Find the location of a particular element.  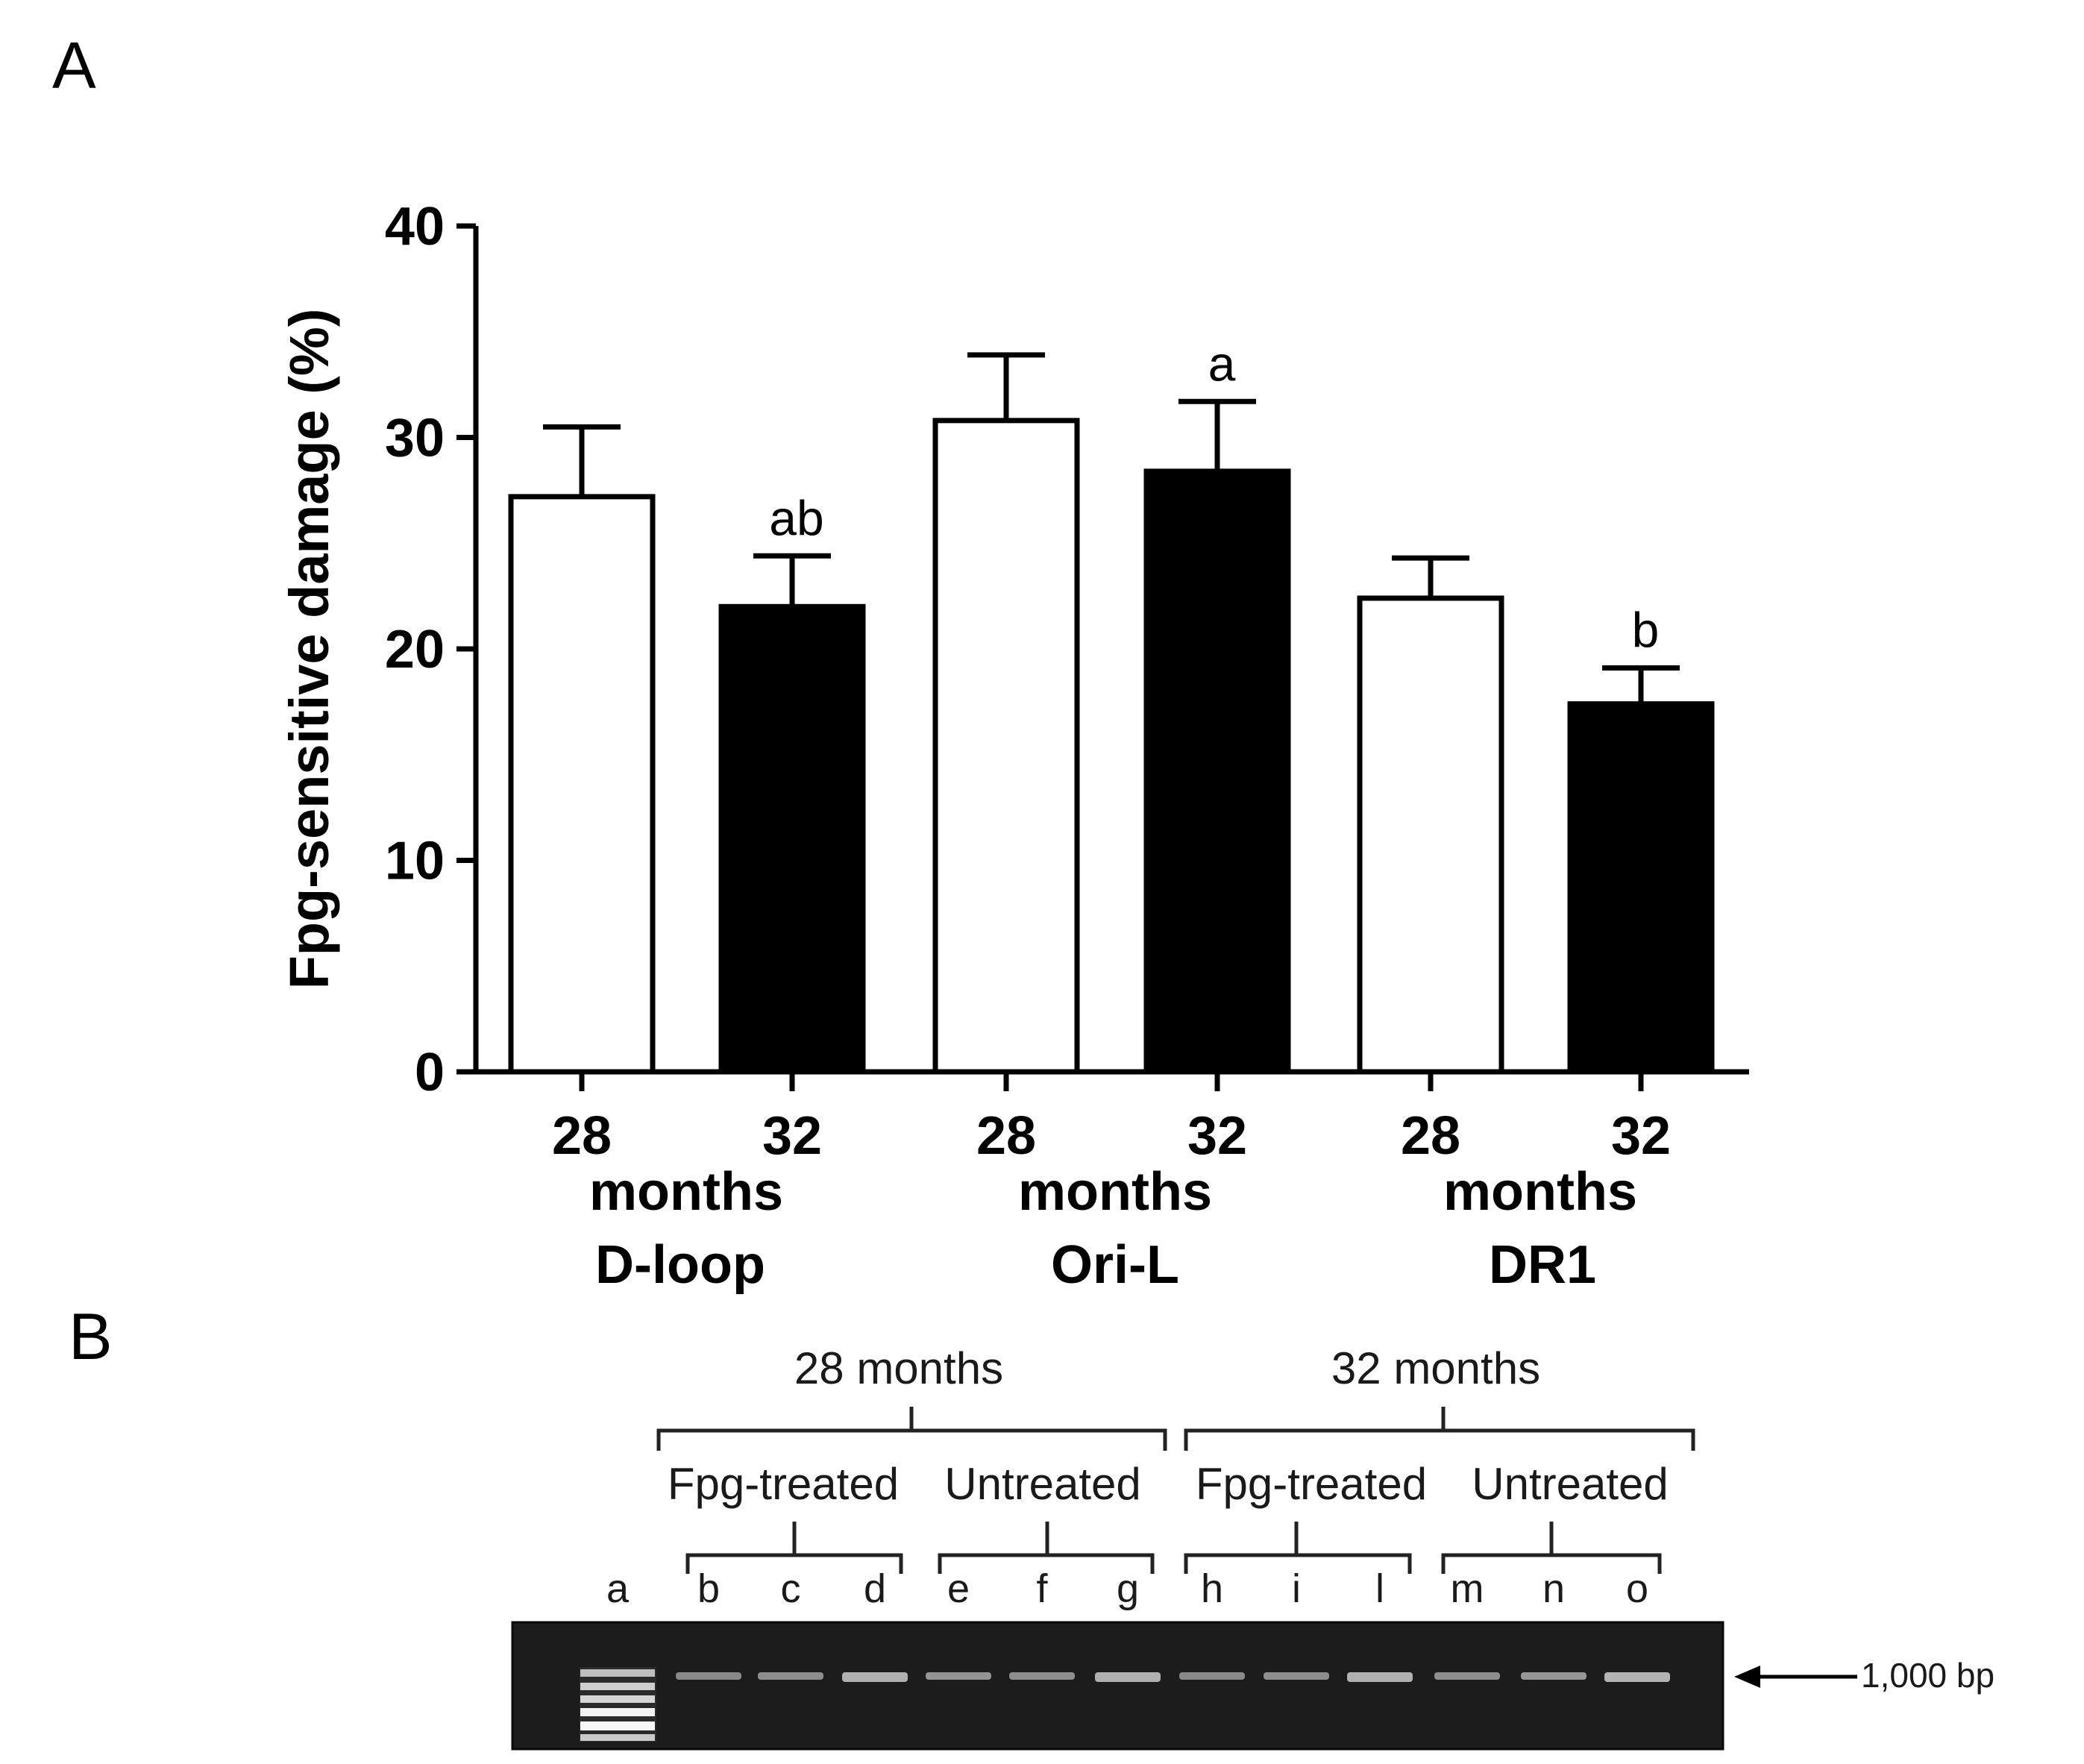

y-ticks: 0 10 20 30 40 is located at coordinates (430, 649).